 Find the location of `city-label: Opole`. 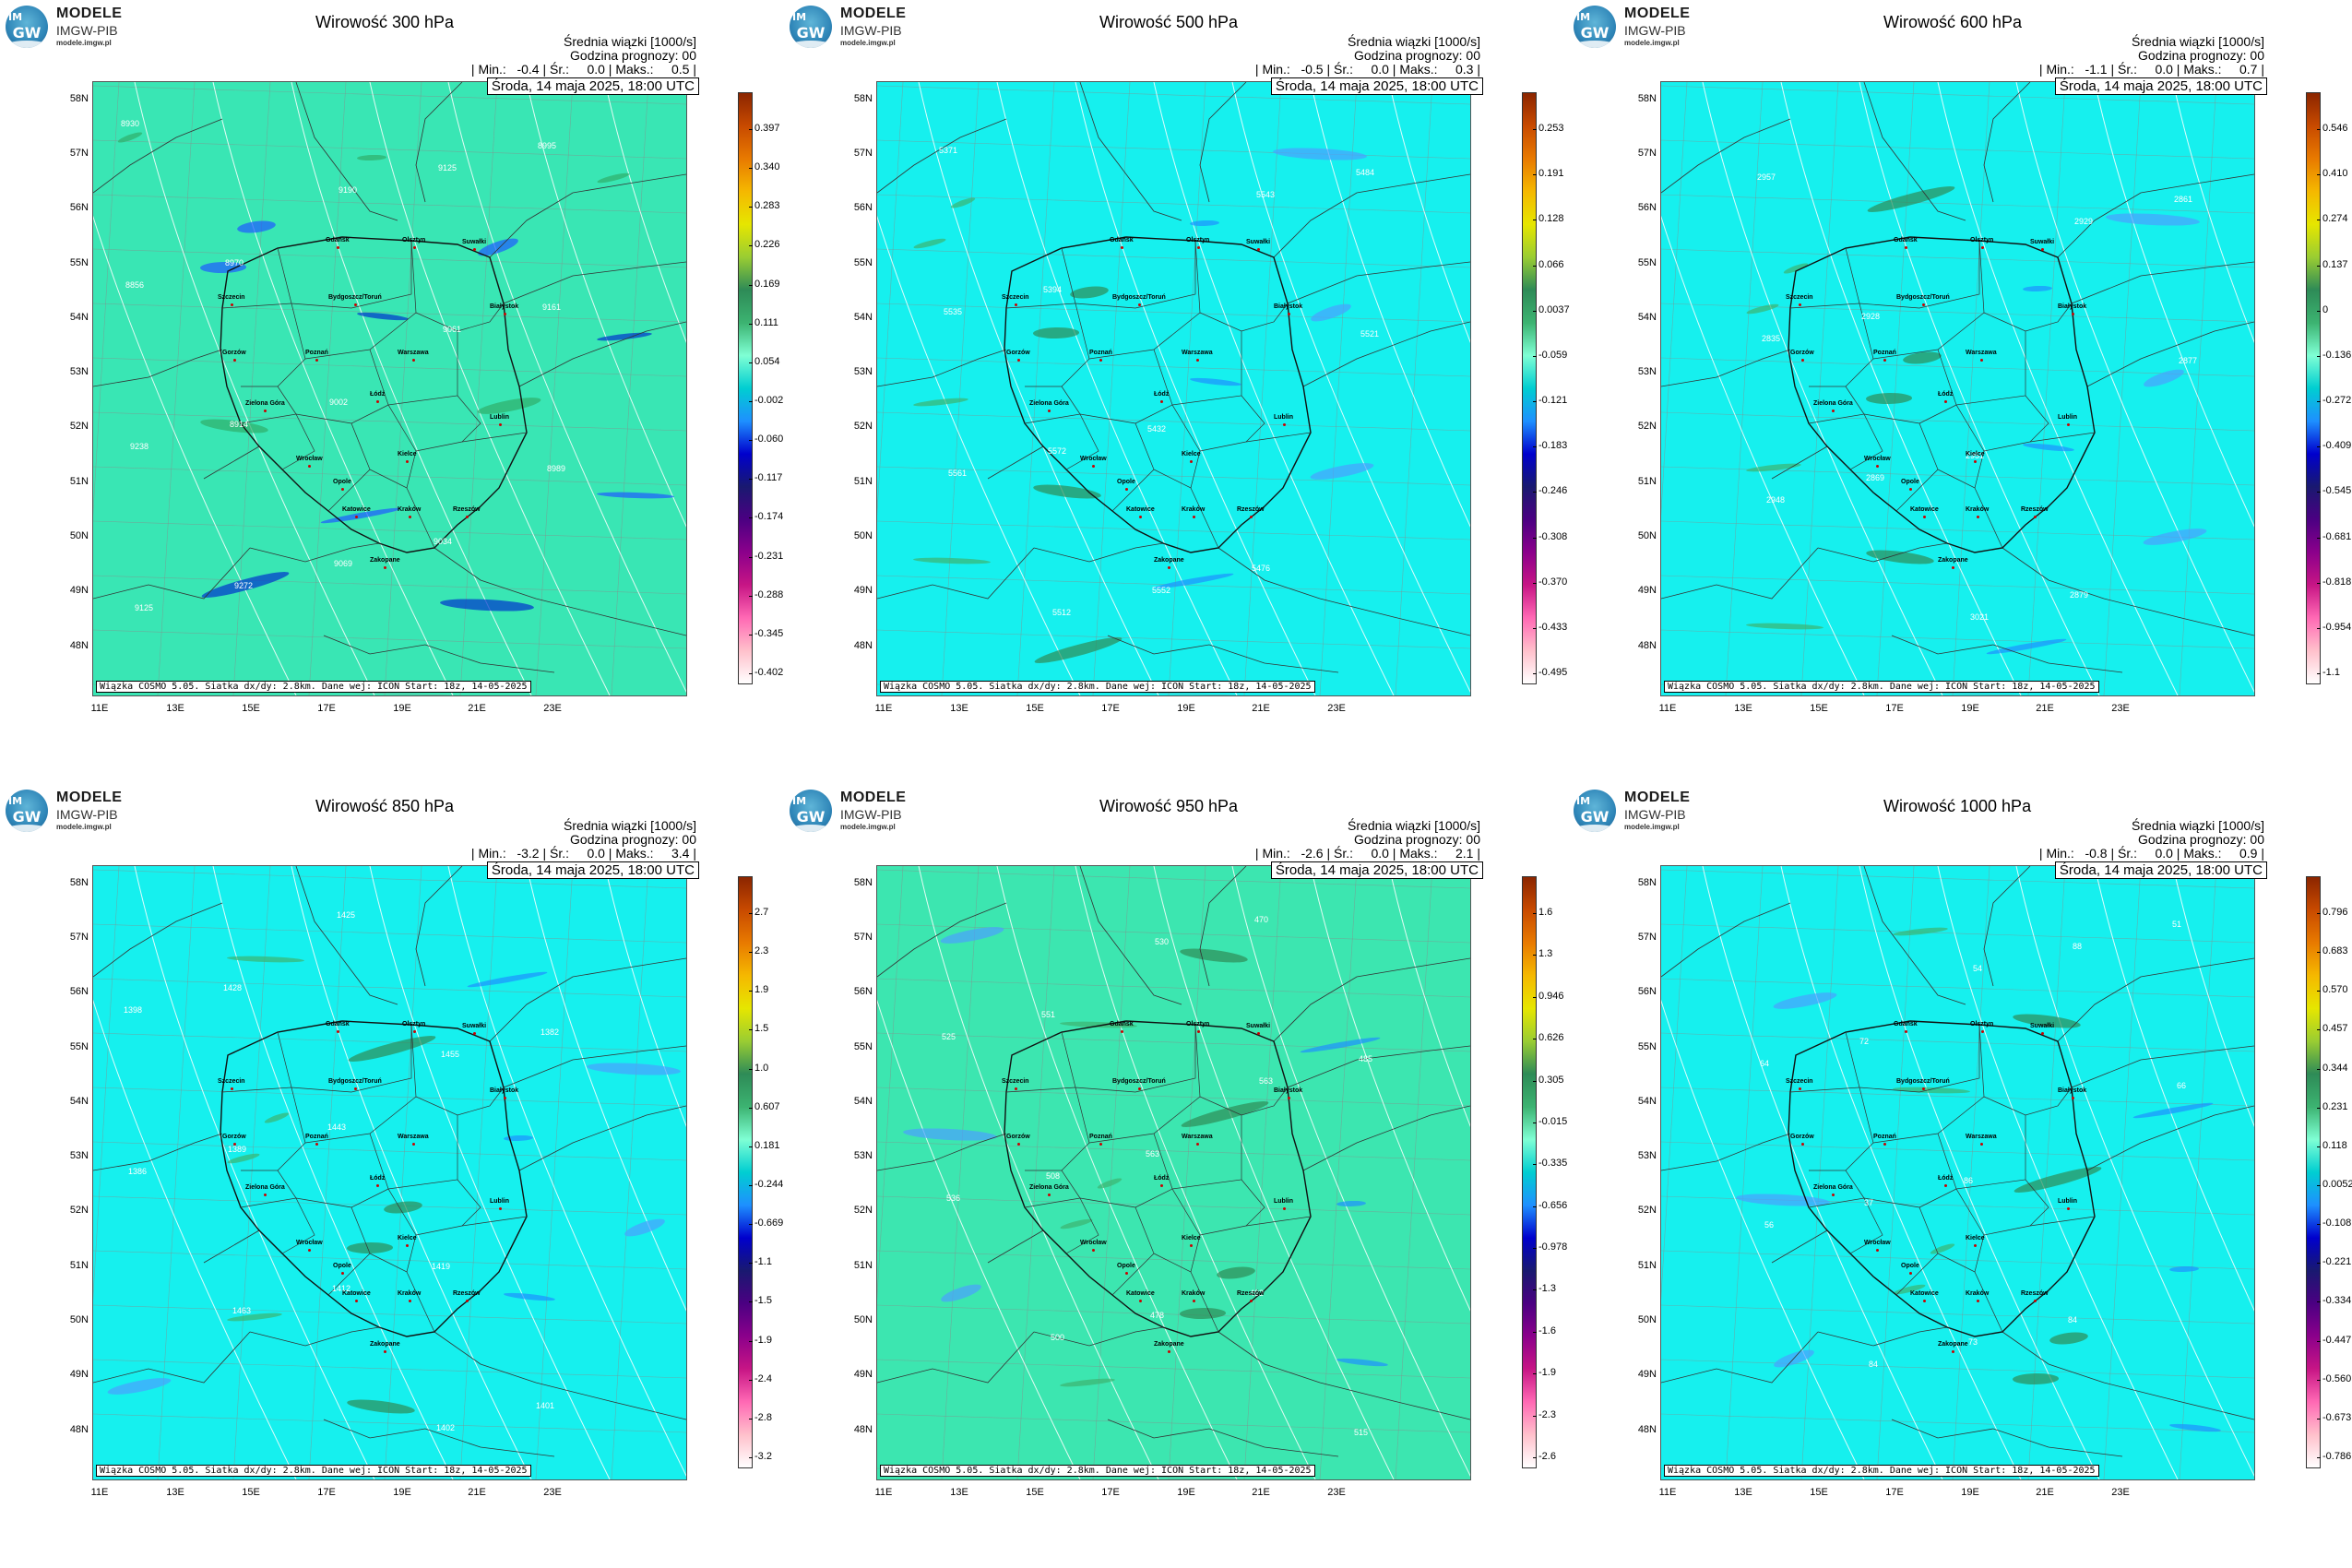

city-label: Opole is located at coordinates (1126, 1269).